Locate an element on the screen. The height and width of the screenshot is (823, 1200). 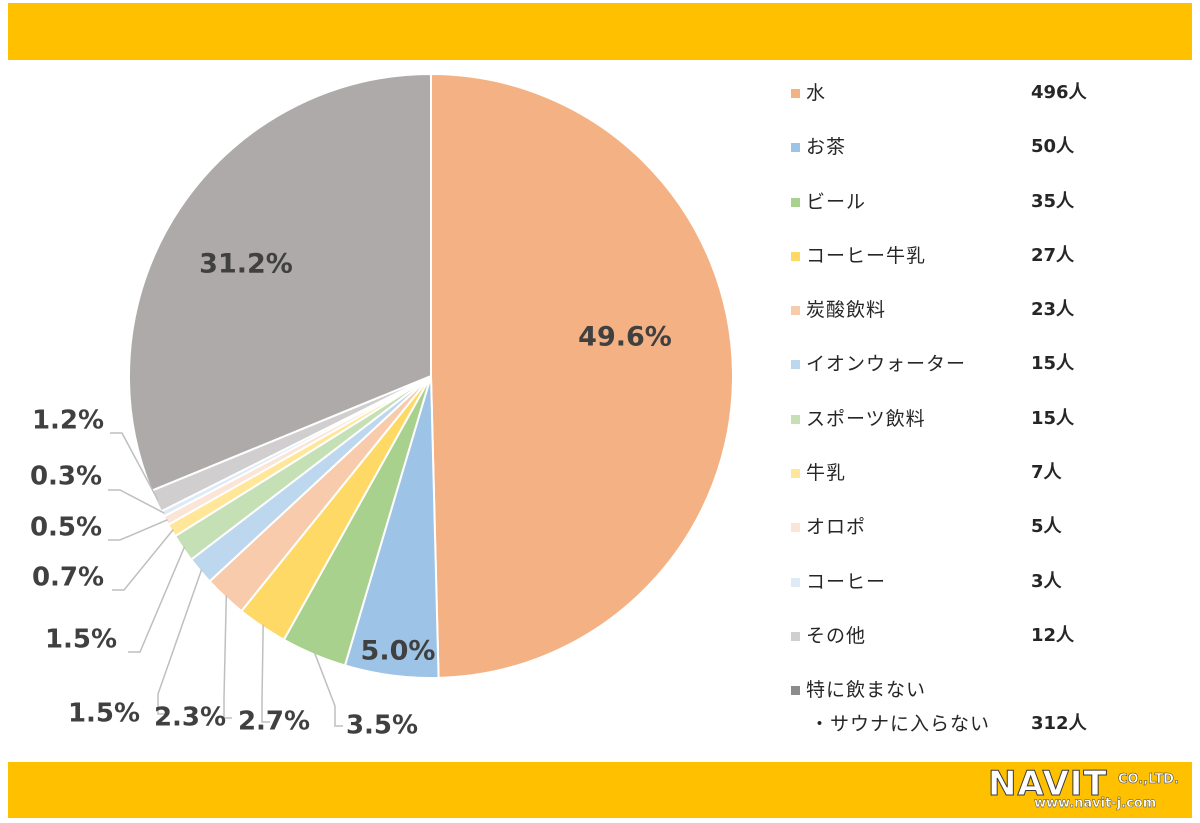
legend-item: 炭酸飲料 23人 is located at coordinates (958, 316).